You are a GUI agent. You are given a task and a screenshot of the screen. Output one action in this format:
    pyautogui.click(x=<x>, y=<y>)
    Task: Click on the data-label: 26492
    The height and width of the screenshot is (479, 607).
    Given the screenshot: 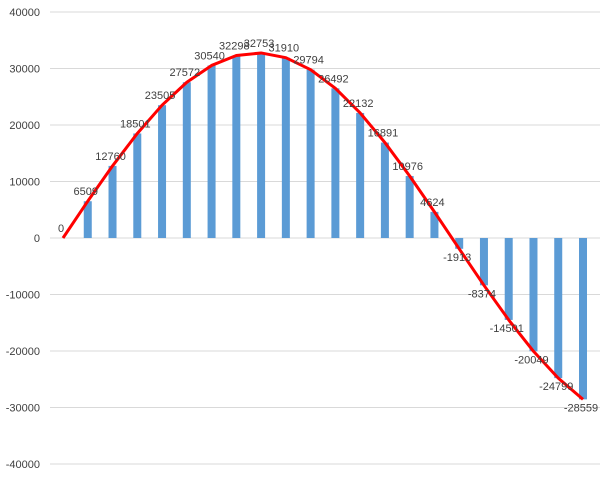 What is the action you would take?
    pyautogui.click(x=333, y=79)
    